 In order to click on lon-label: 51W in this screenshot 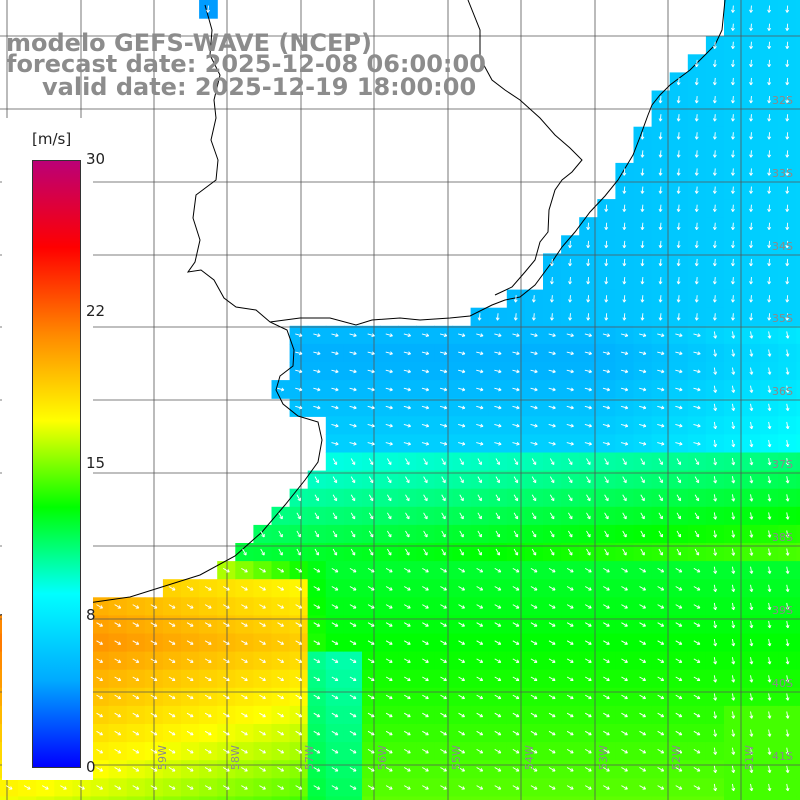, I will do `click(749, 757)`.